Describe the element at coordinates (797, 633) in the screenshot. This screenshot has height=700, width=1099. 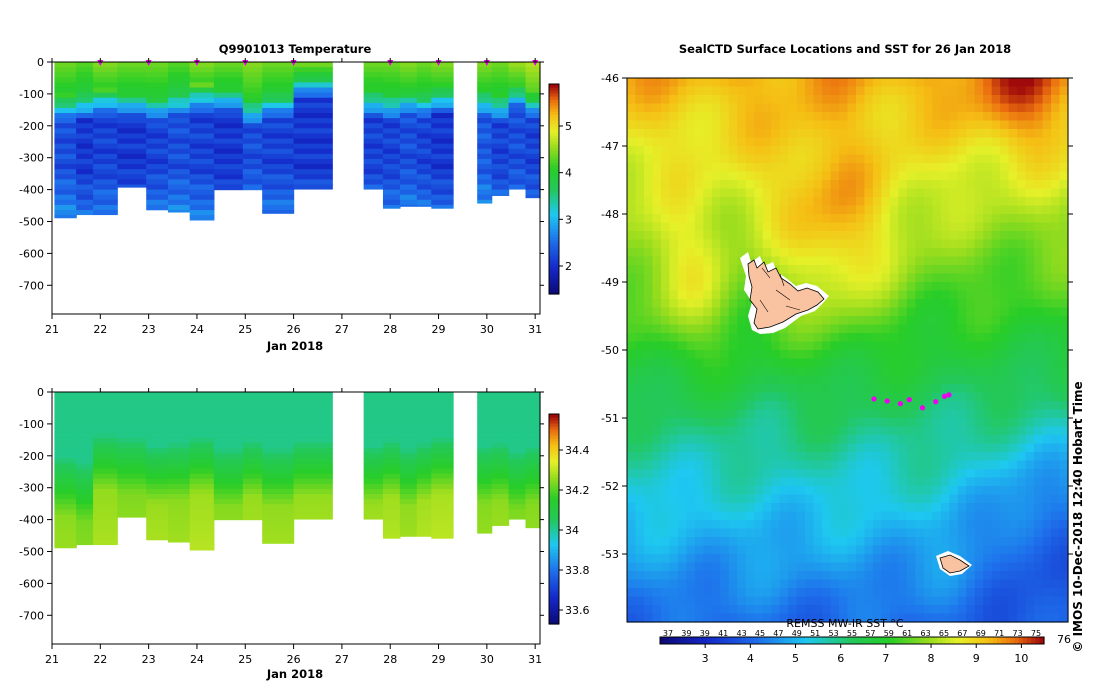
I see `sst-colorbar-top-label: 49` at that location.